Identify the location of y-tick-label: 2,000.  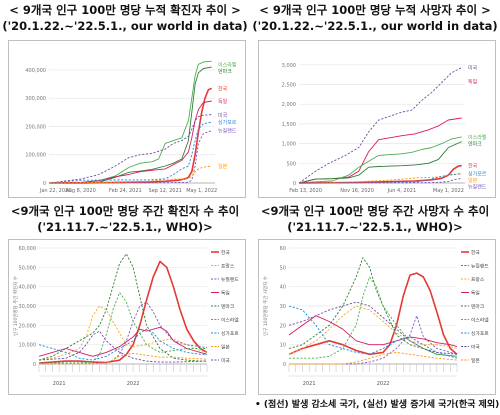
(289, 105).